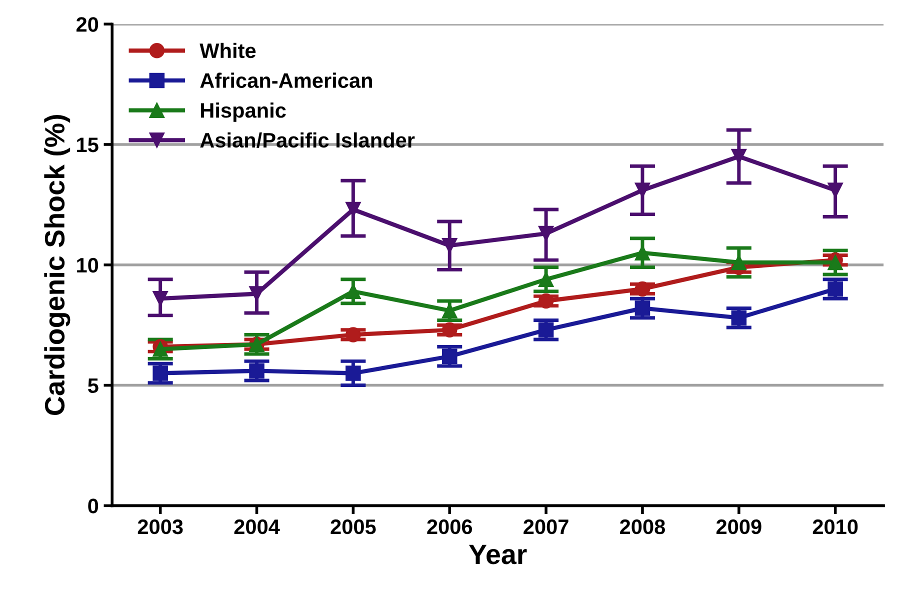  I want to click on y-axis-title: Cardiogenic Shock (%), so click(57, 264).